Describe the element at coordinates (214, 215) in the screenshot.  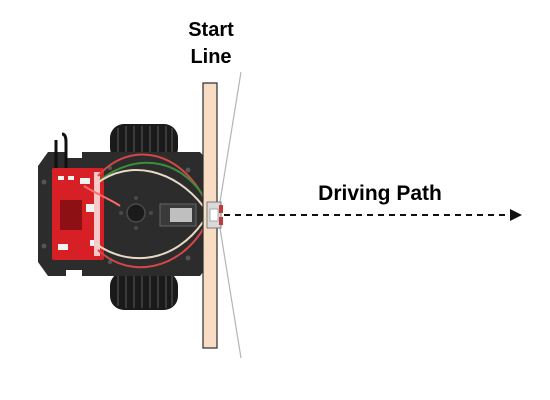
I see `line-sensor` at that location.